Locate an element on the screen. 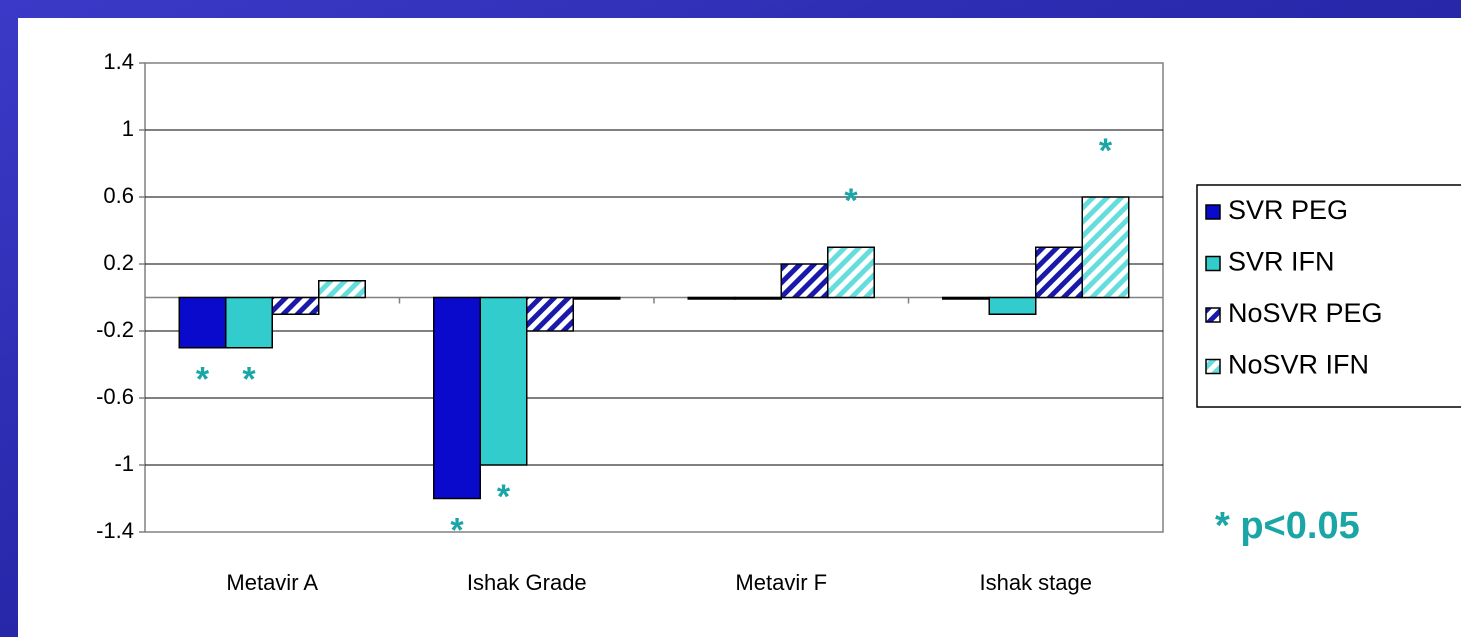 The width and height of the screenshot is (1461, 637). y-tick-label: 1 is located at coordinates (128, 128).